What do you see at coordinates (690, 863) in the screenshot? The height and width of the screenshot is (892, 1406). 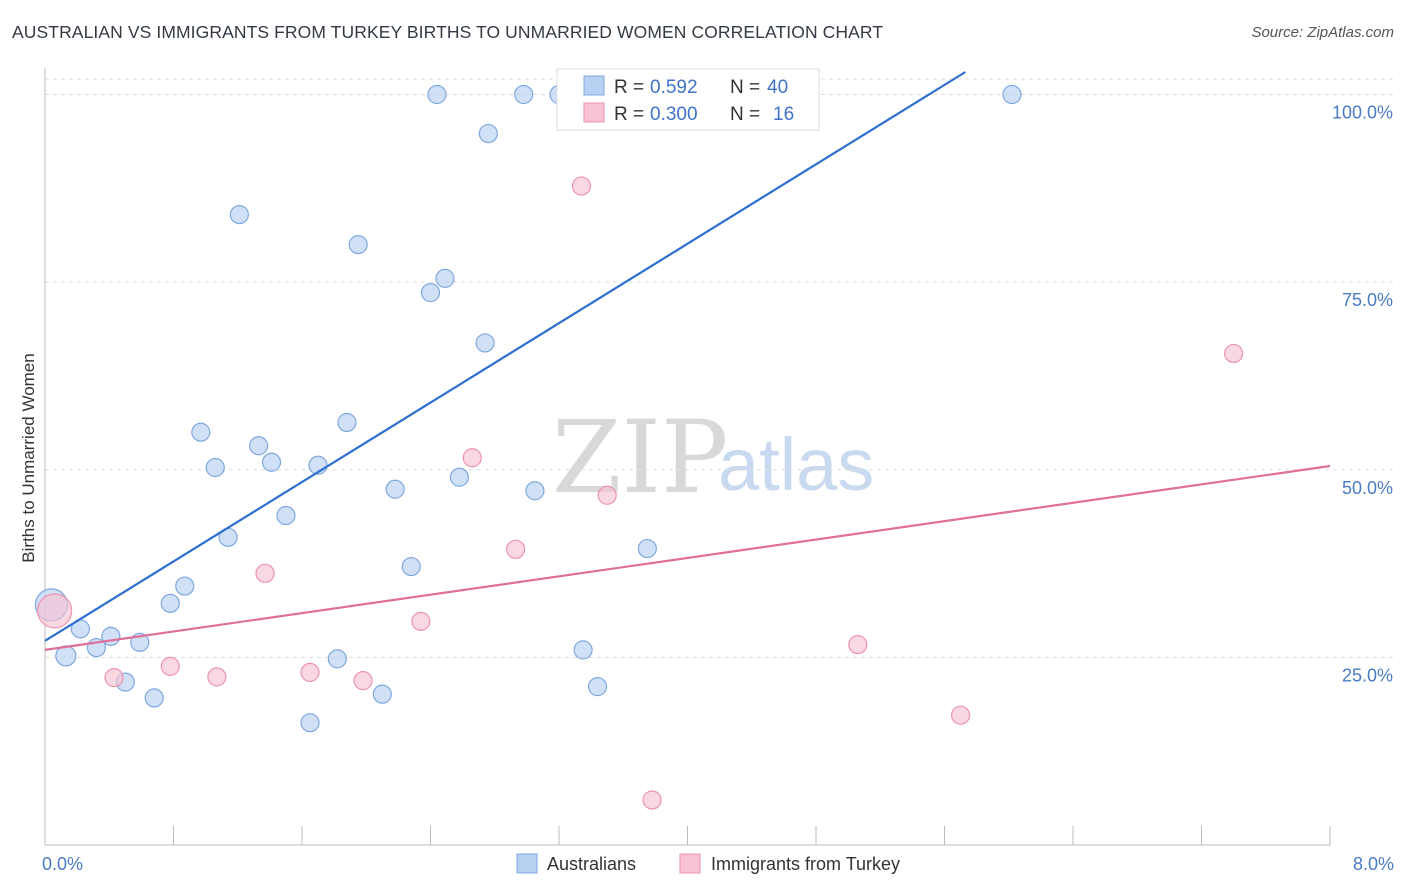 I see `legend-swatch-turkey` at bounding box center [690, 863].